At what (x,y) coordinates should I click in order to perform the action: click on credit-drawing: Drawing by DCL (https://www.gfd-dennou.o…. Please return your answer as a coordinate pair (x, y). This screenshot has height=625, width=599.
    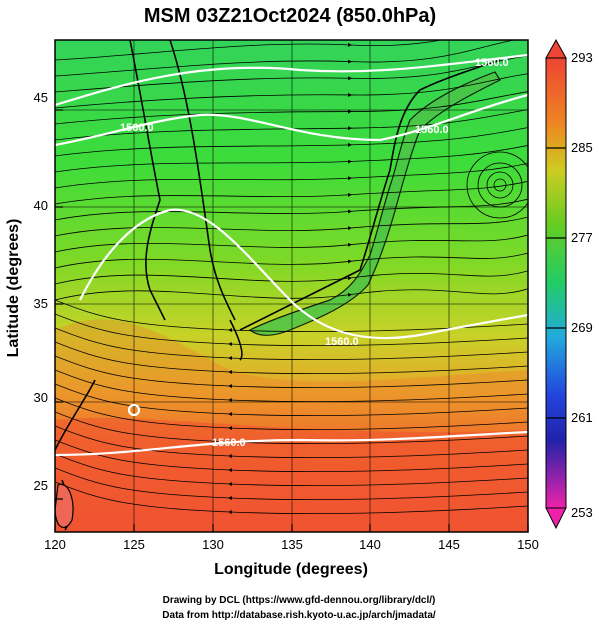
    Looking at the image, I should click on (299, 600).